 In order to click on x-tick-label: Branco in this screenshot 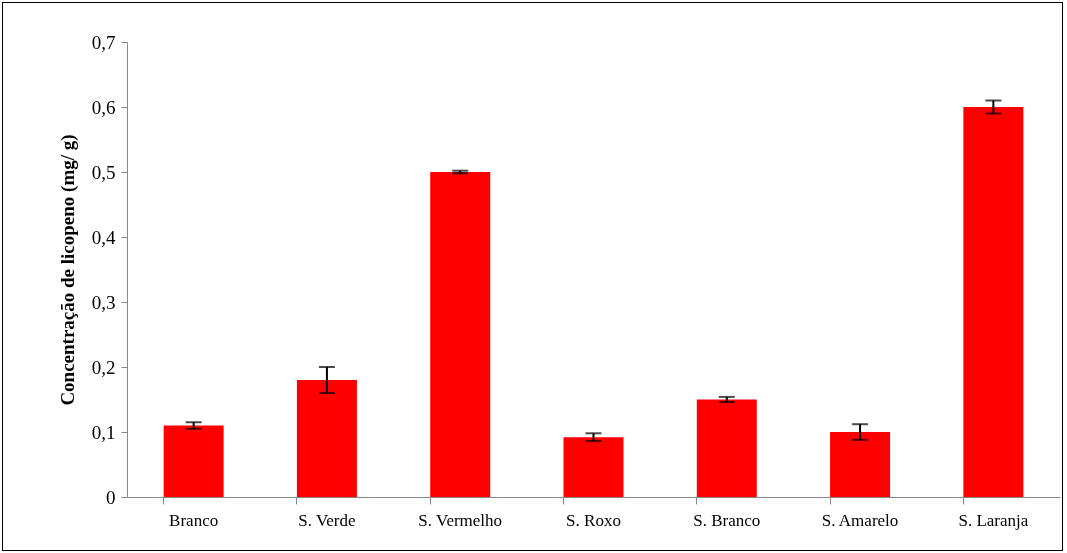, I will do `click(194, 520)`.